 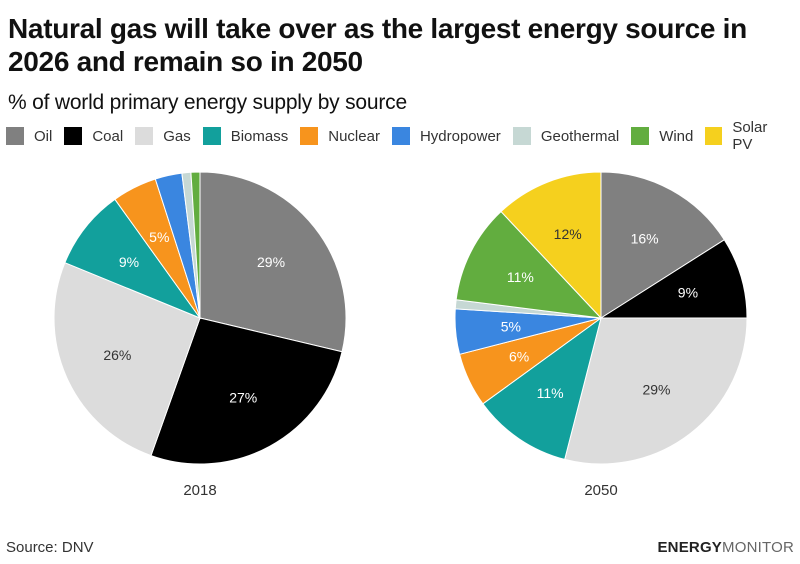 What do you see at coordinates (400, 136) in the screenshot?
I see `legend-swatch-hydropower` at bounding box center [400, 136].